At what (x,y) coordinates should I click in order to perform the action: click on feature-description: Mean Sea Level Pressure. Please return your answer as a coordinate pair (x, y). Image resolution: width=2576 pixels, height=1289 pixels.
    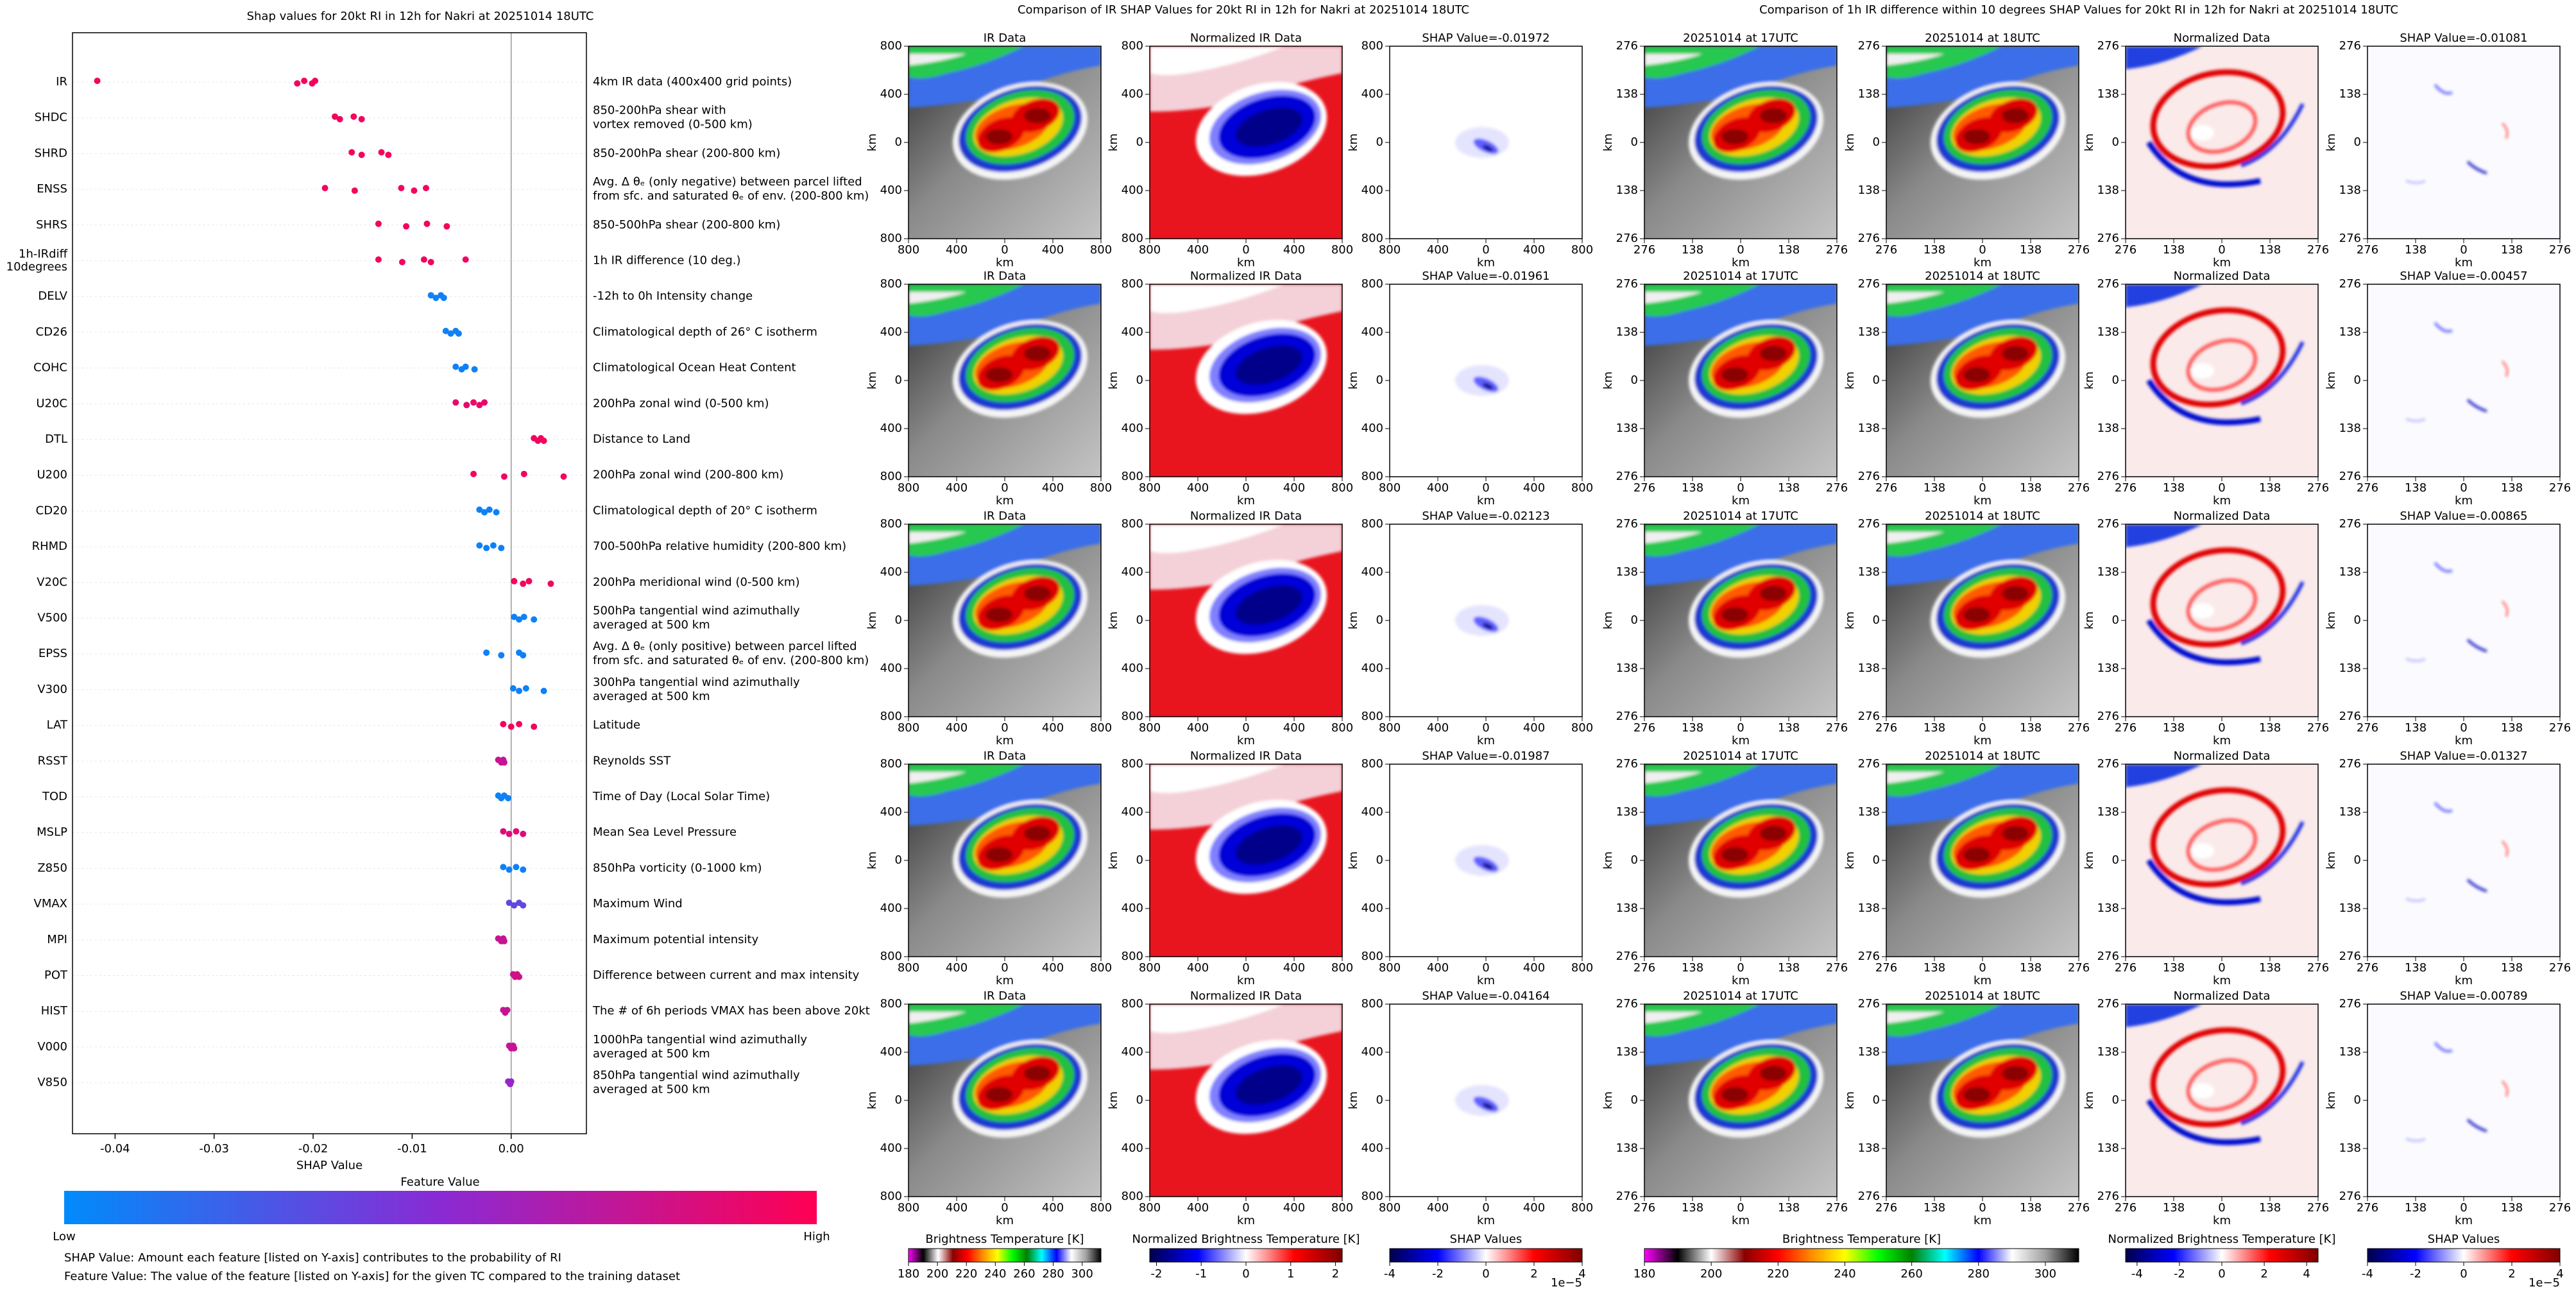
    Looking at the image, I should click on (665, 833).